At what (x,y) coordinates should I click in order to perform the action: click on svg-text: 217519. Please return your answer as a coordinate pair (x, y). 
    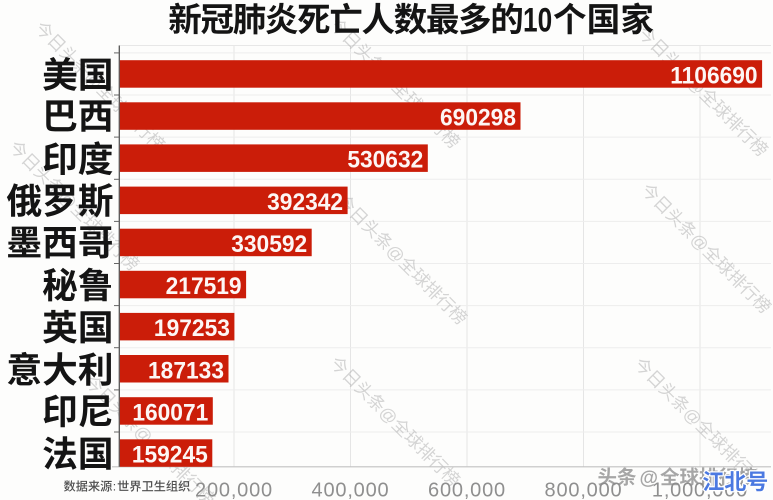
    Looking at the image, I should click on (204, 286).